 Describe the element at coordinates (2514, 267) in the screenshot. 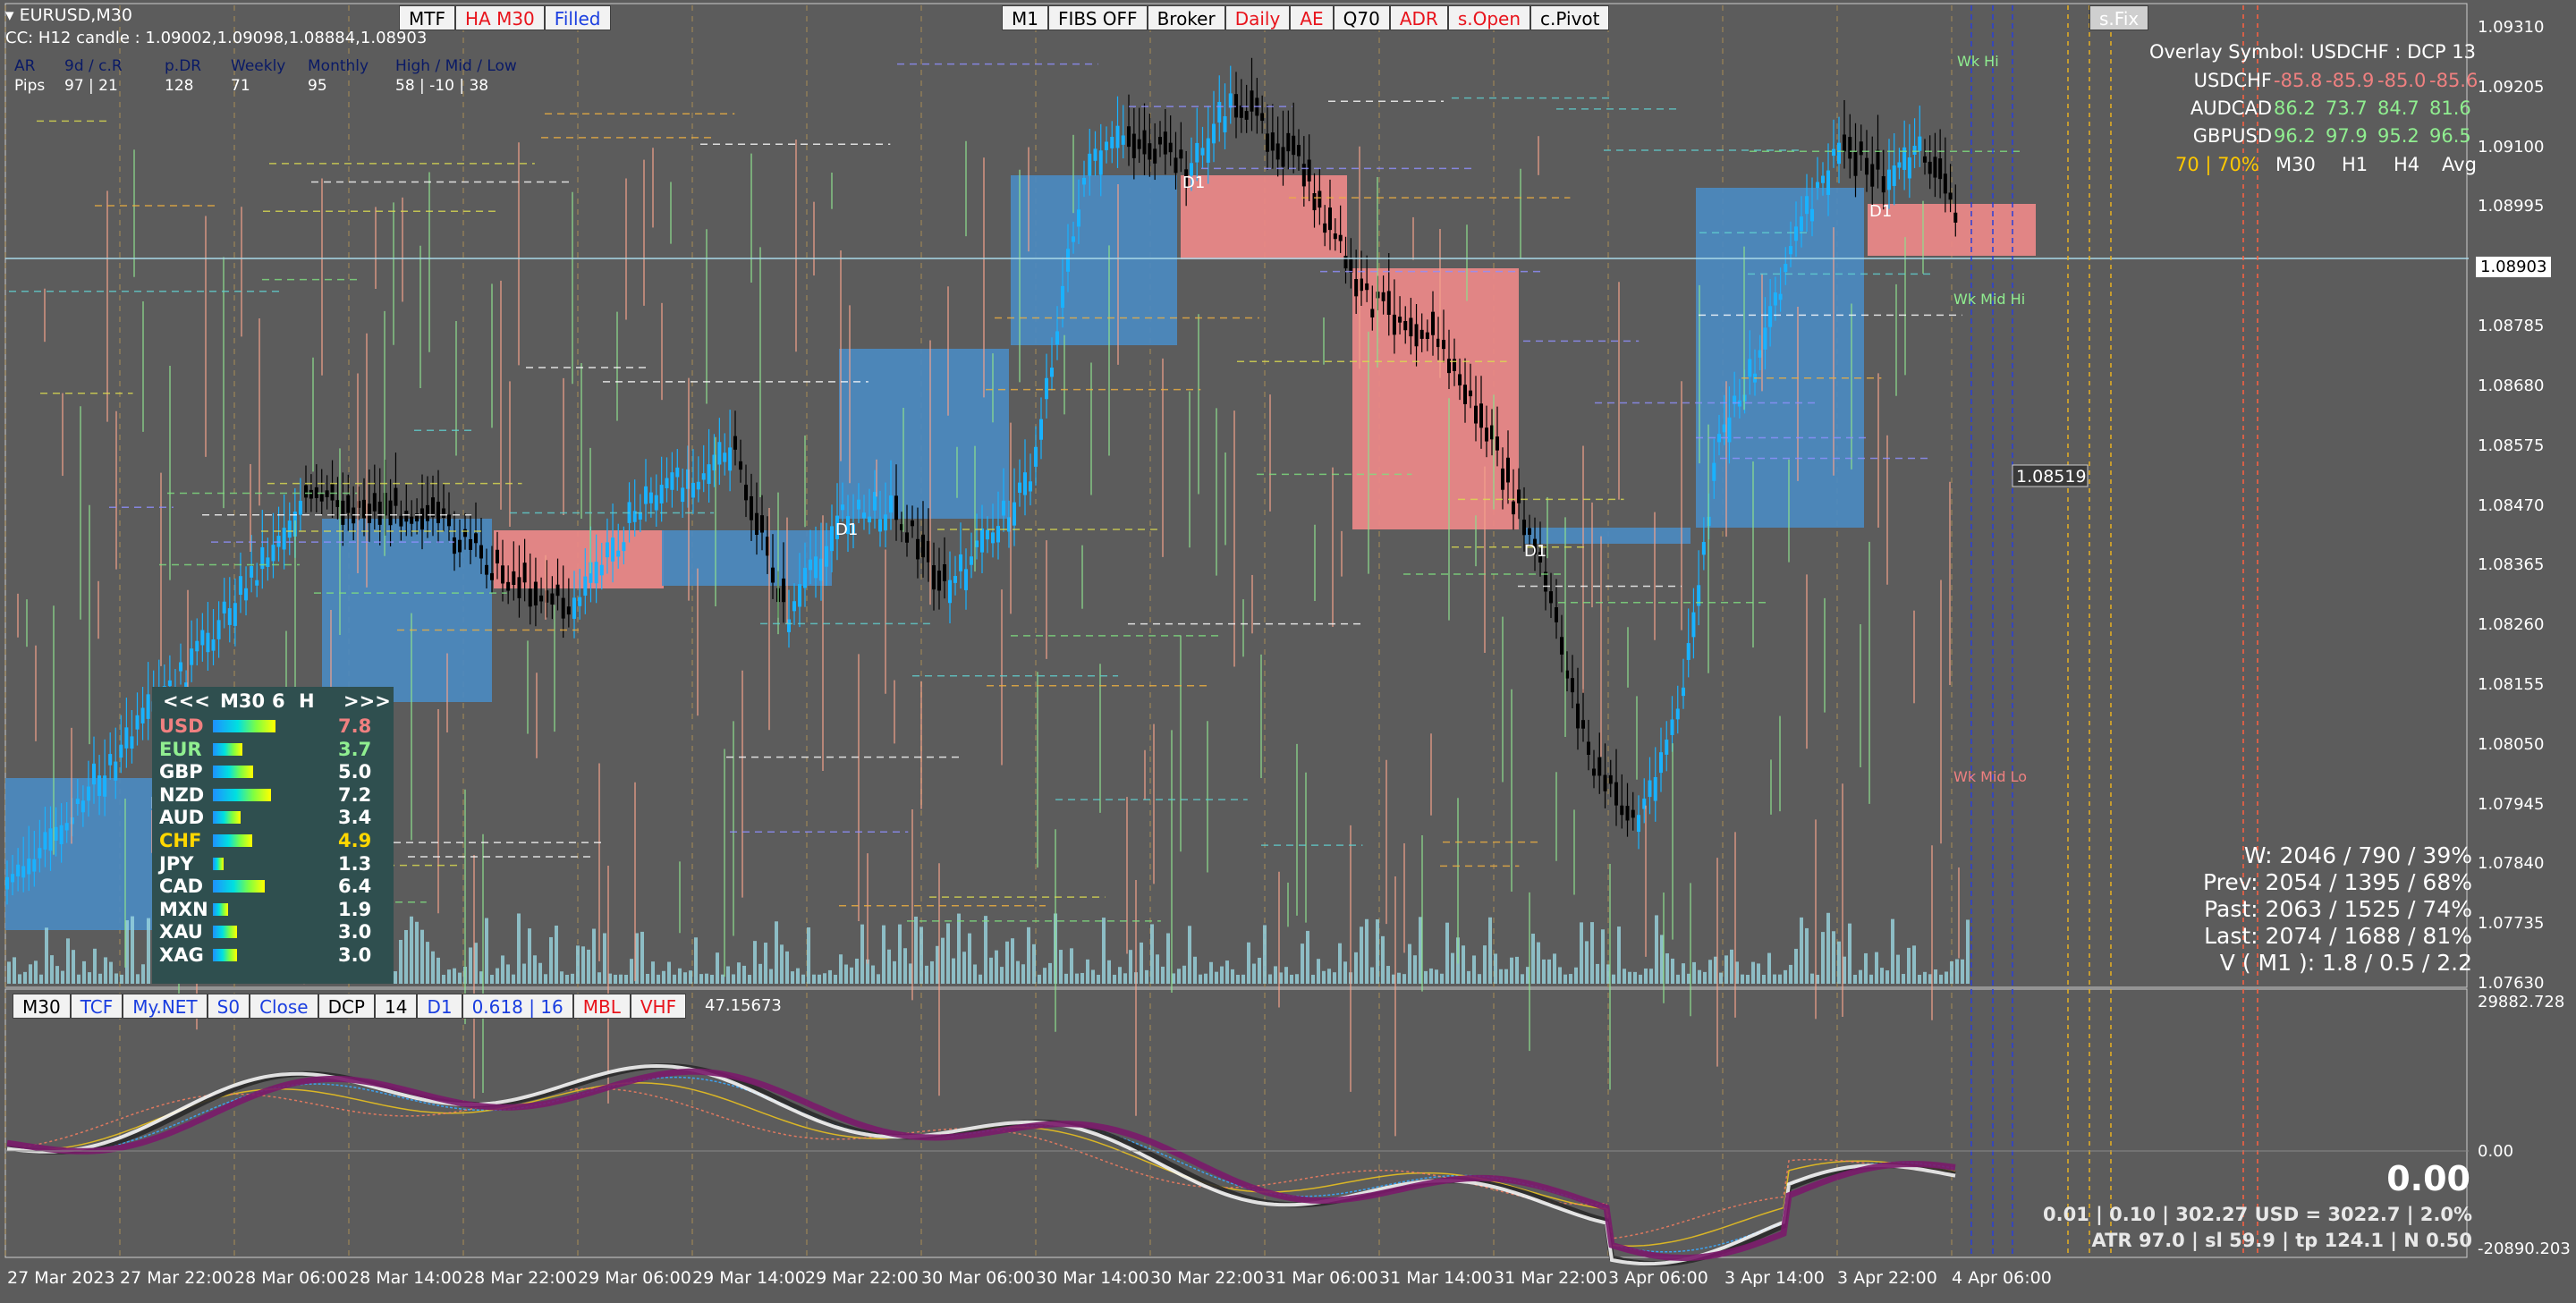

I see `current-price-tag: 1.08903` at that location.